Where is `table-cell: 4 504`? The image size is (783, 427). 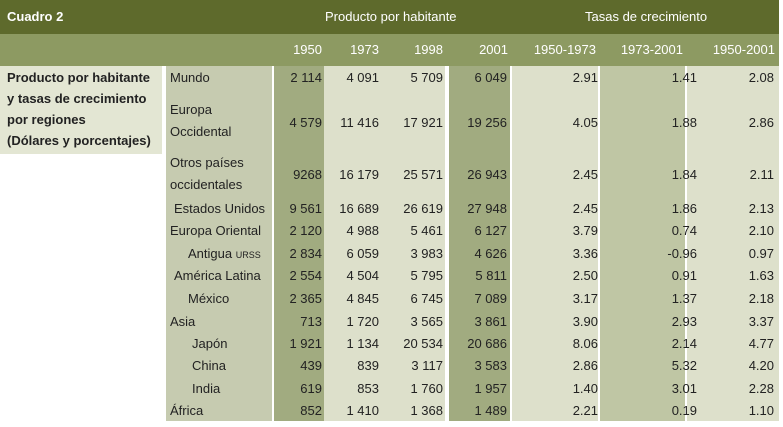 table-cell: 4 504 is located at coordinates (362, 275).